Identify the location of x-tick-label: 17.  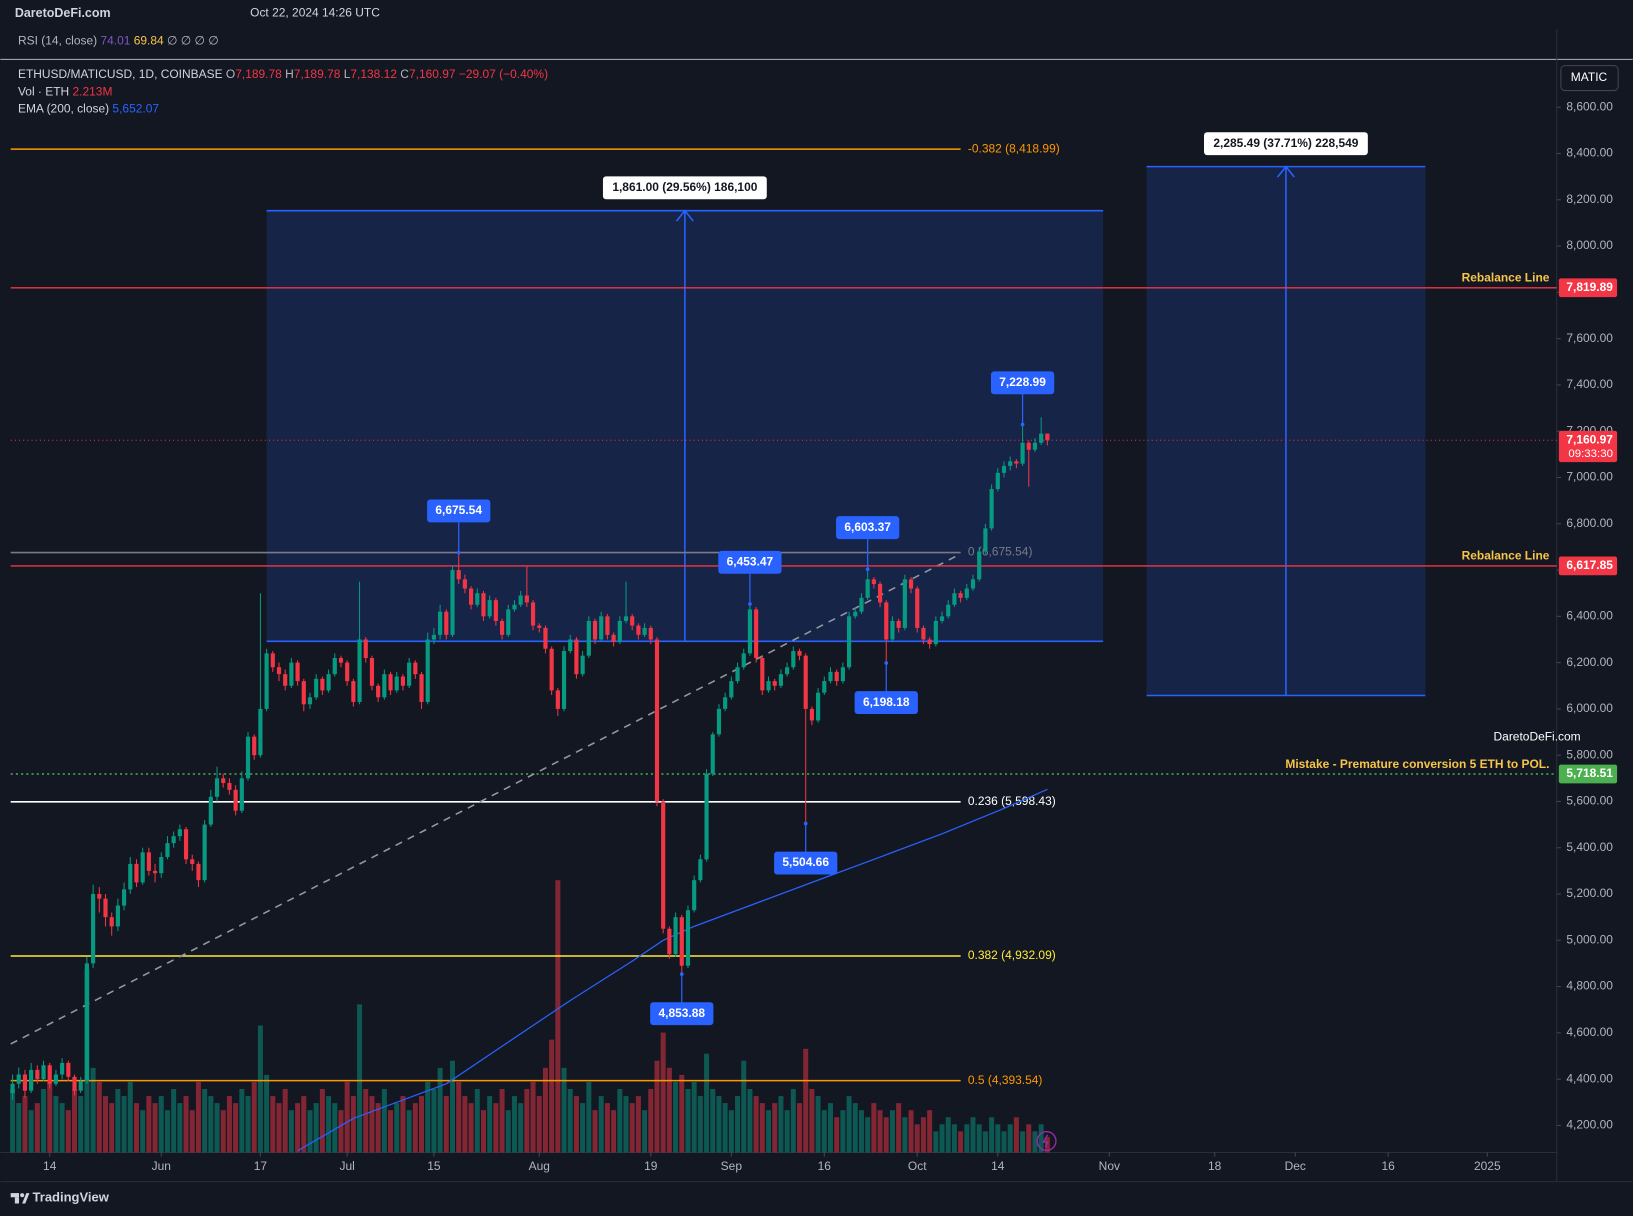
(261, 1166).